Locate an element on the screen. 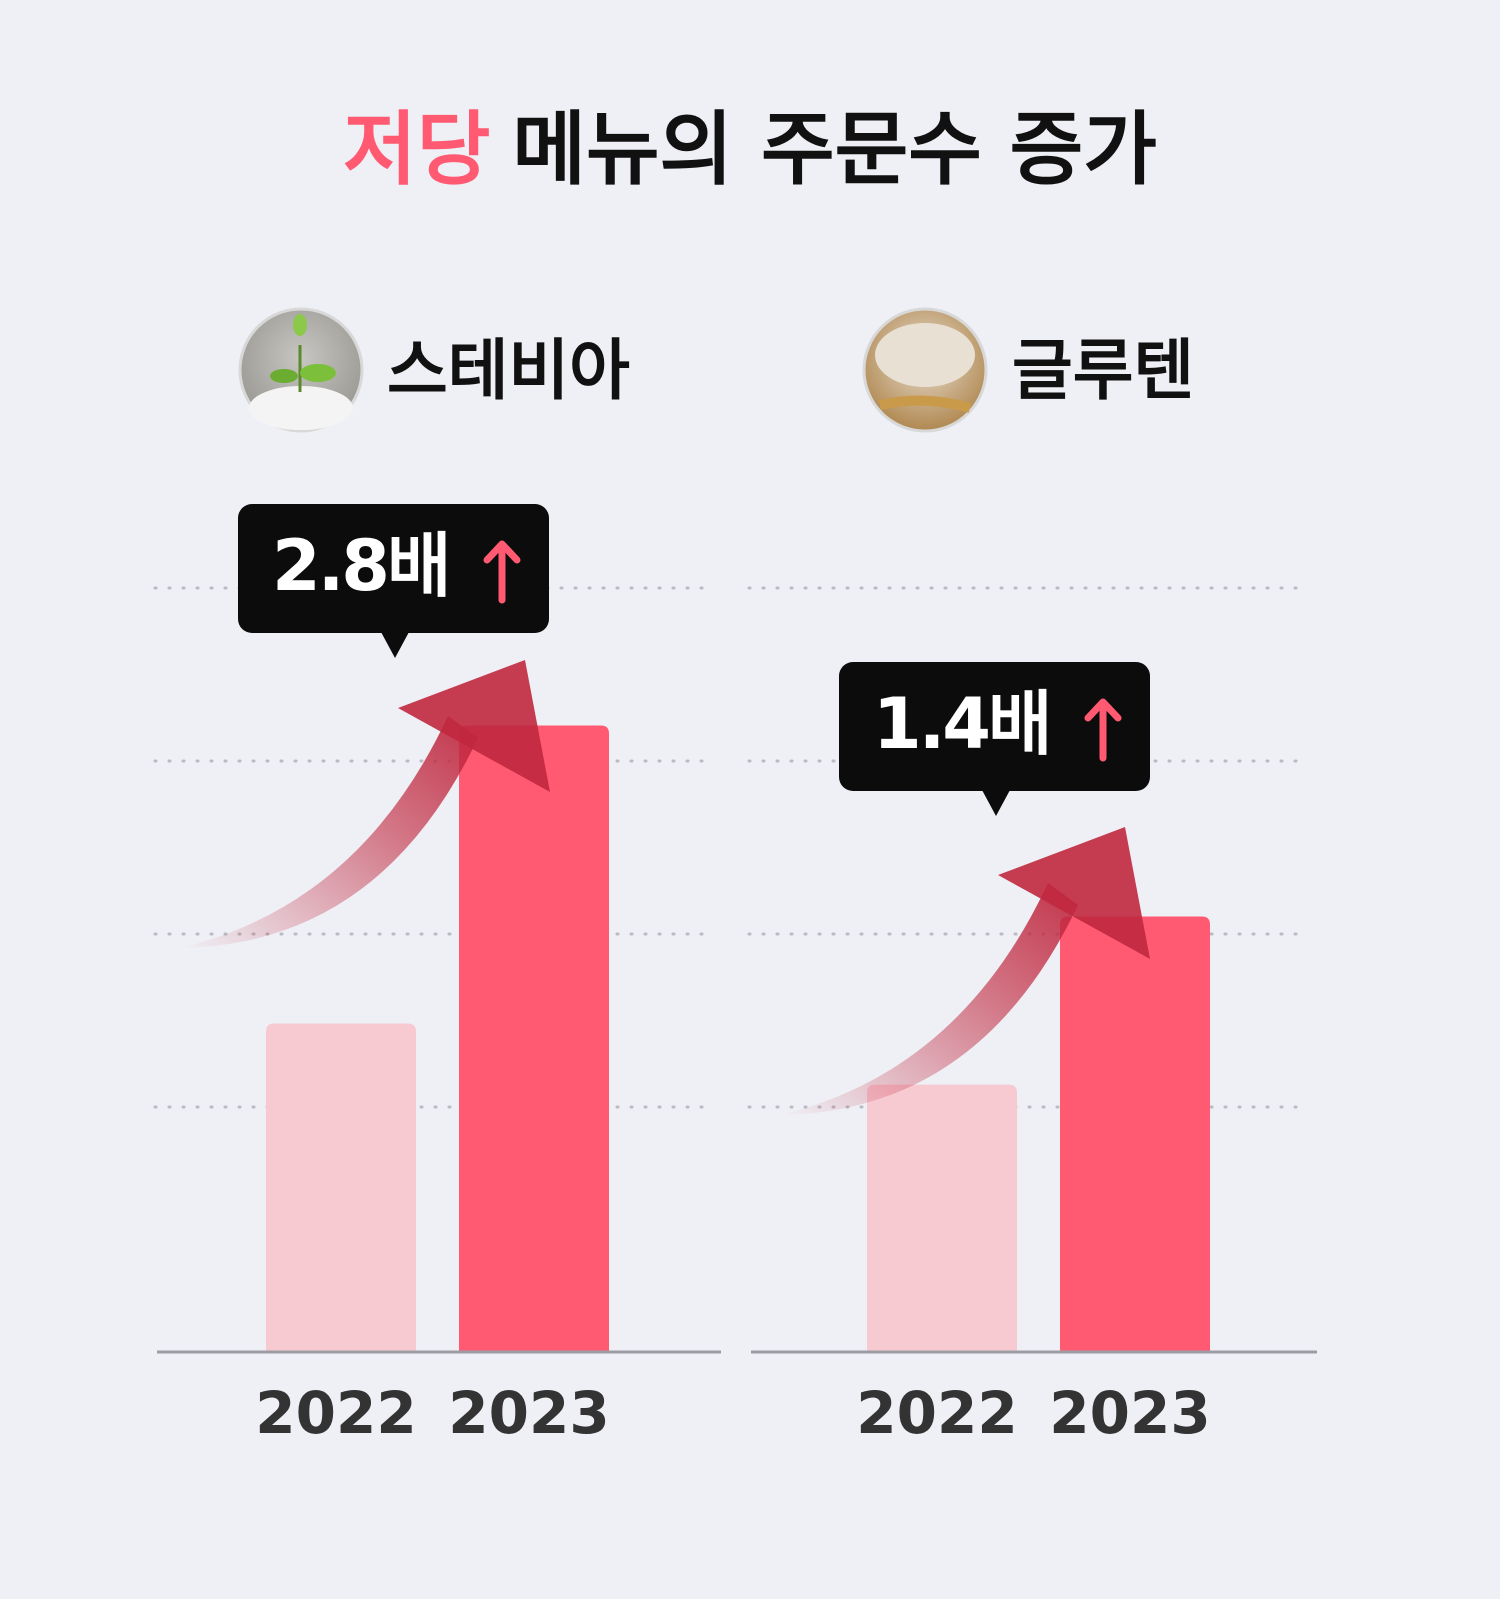 The height and width of the screenshot is (1599, 1500). stevia-icon is located at coordinates (301, 370).